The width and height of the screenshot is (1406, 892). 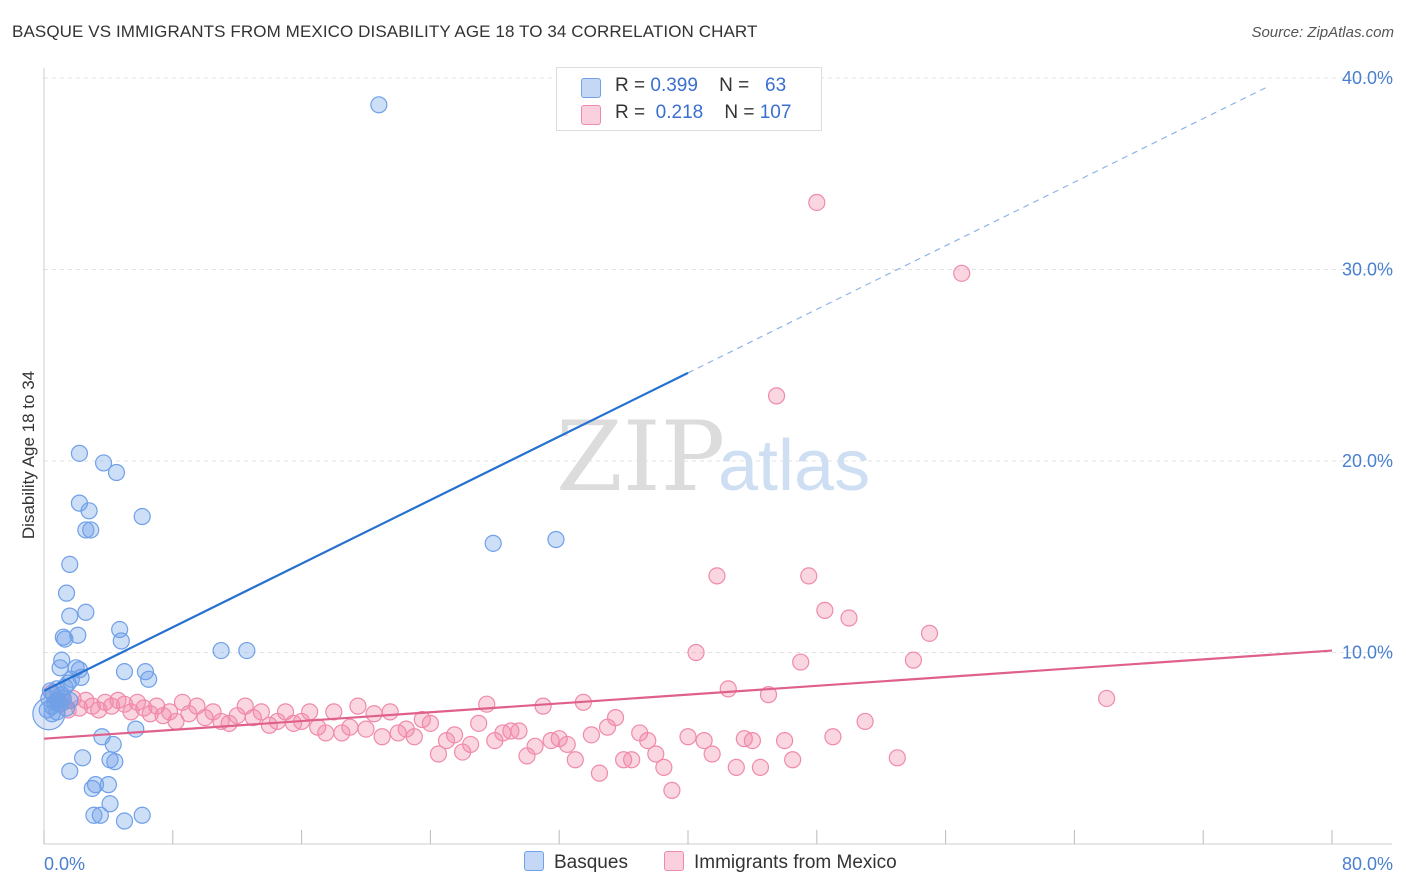 I want to click on legend-r-value: 0.218, so click(x=679, y=112).